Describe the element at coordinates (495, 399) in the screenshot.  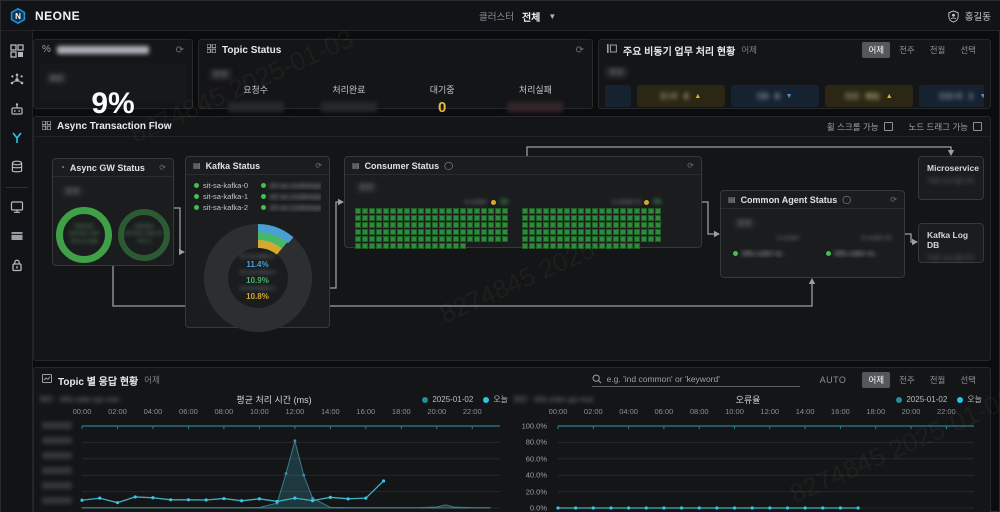
I see `legend-item: 오늘` at that location.